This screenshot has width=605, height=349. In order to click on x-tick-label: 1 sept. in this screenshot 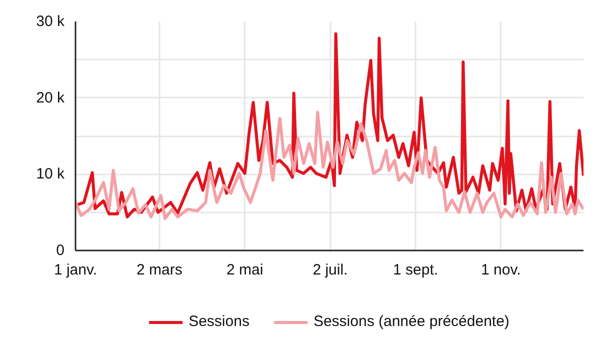, I will do `click(415, 270)`.